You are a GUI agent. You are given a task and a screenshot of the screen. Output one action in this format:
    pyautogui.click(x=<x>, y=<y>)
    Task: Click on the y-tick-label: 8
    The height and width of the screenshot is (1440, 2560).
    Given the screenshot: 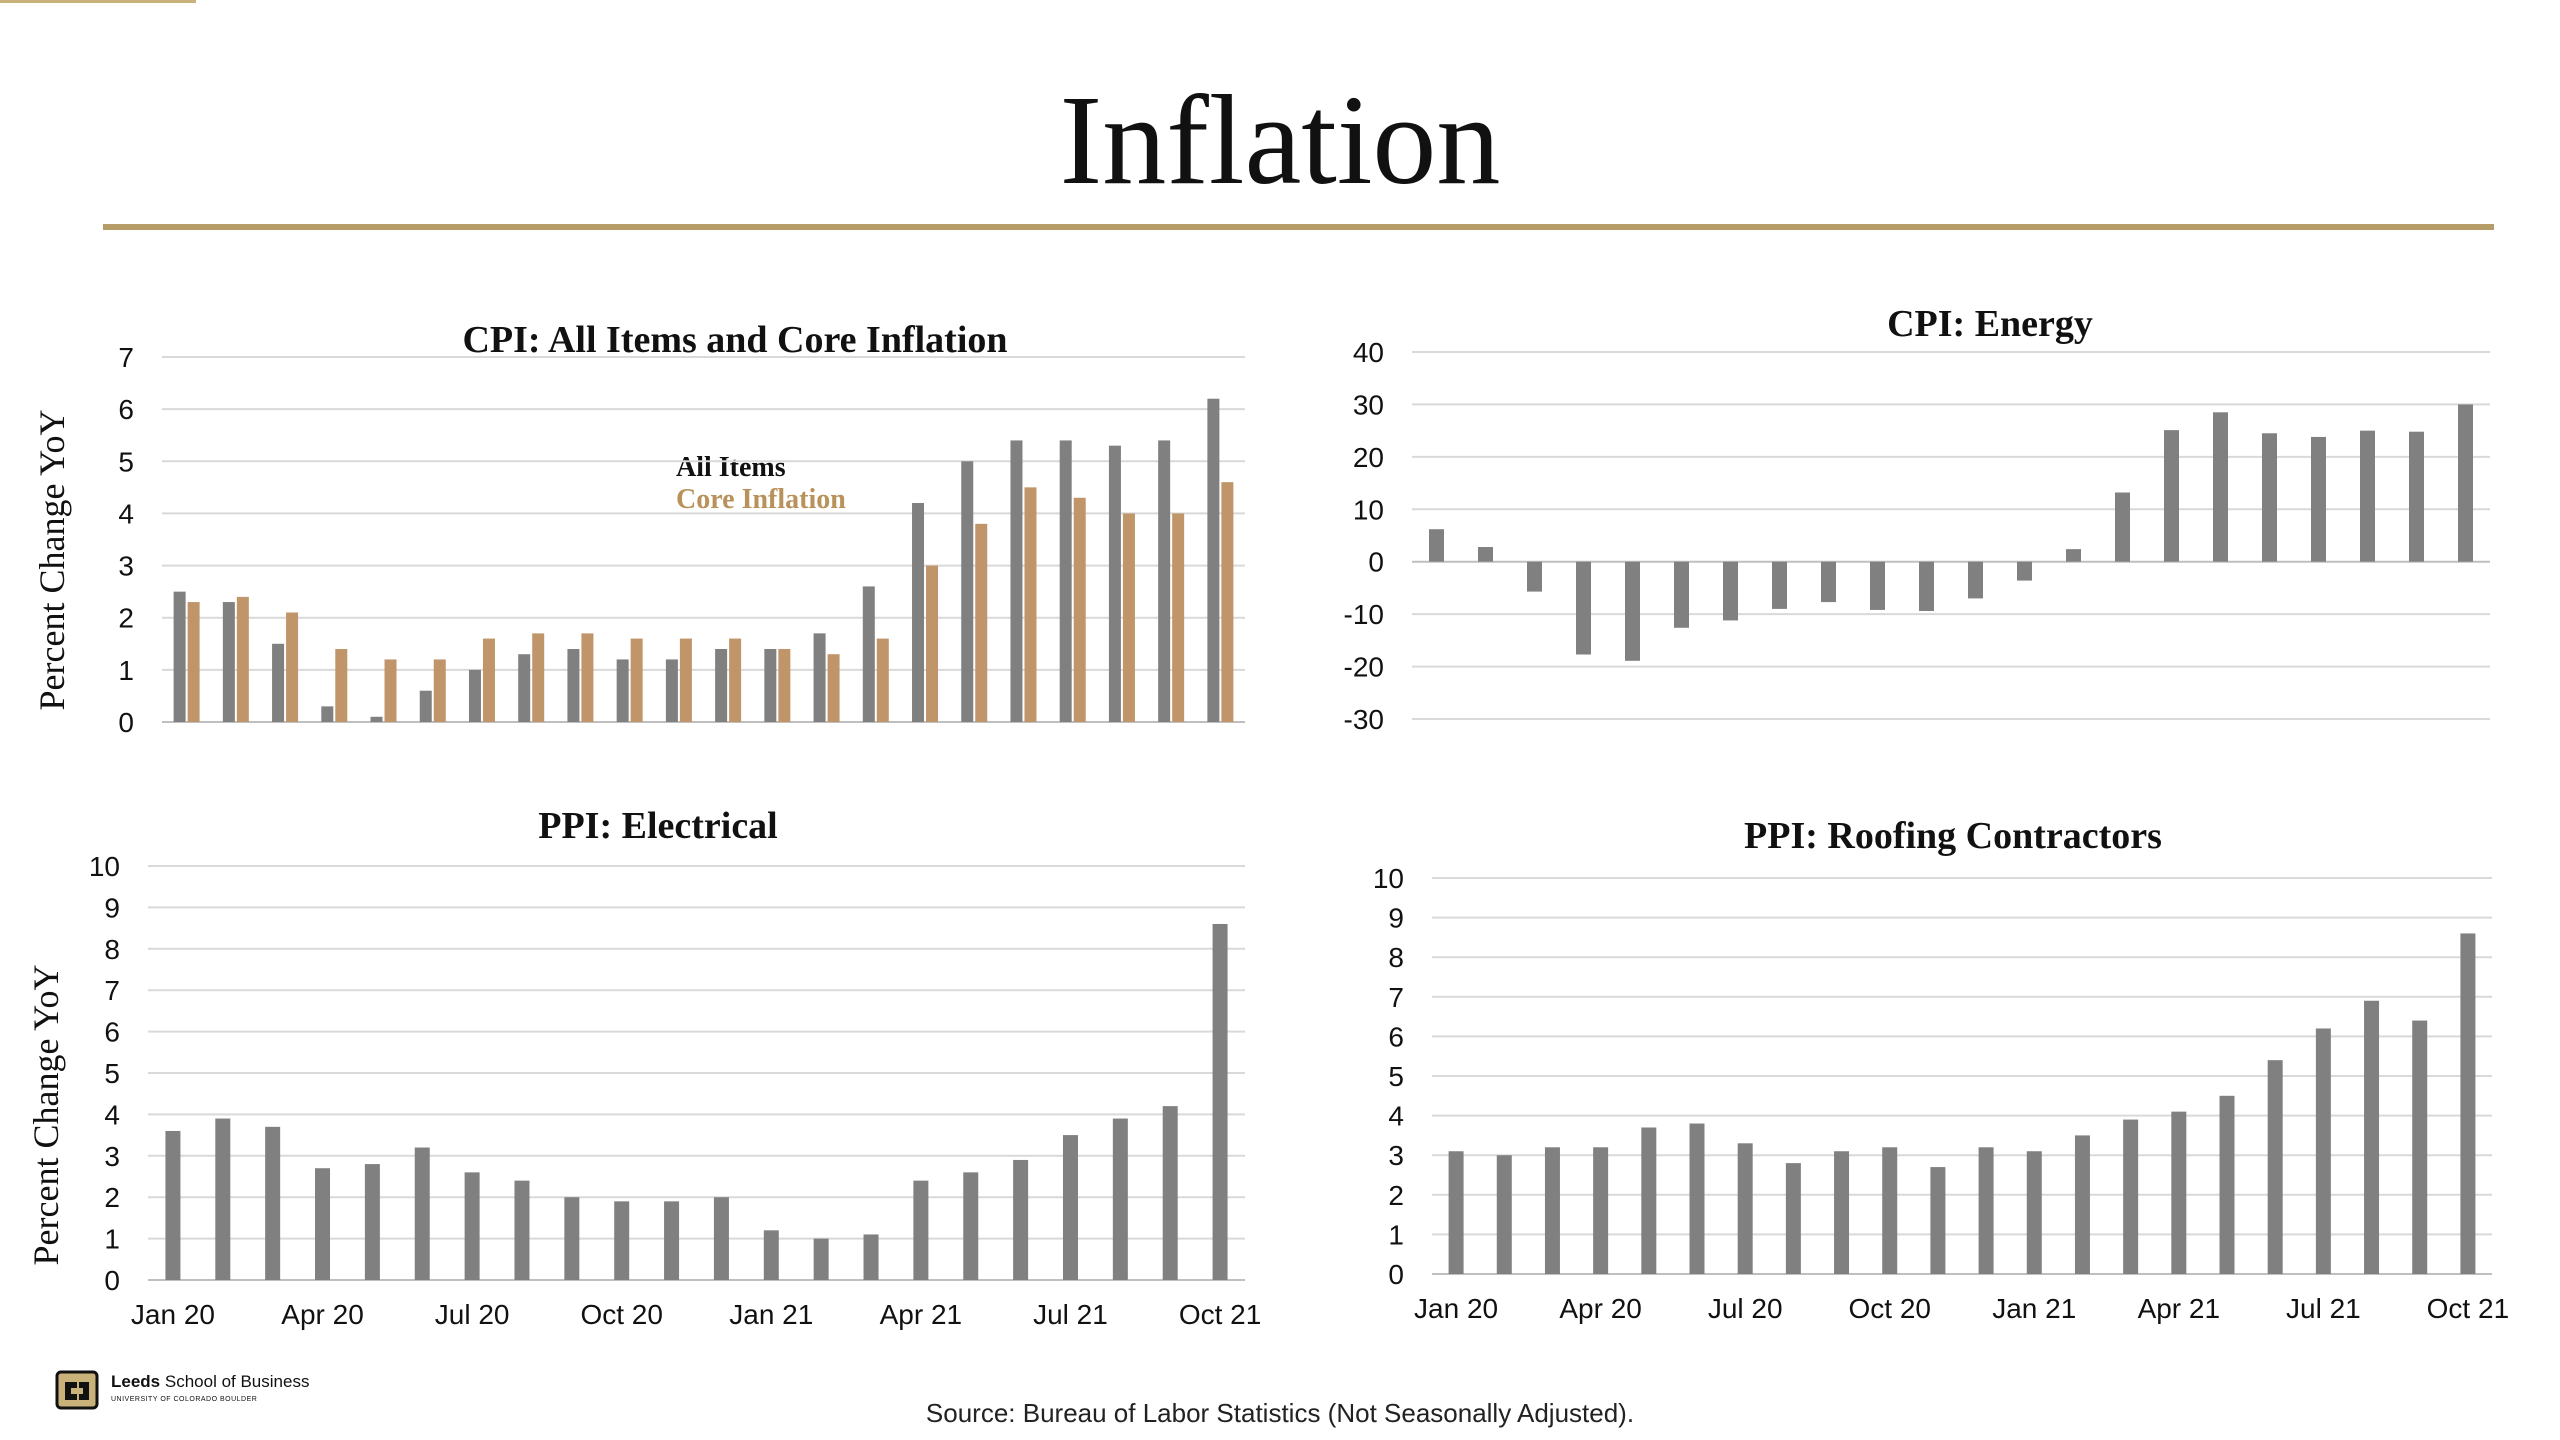 What is the action you would take?
    pyautogui.click(x=1396, y=957)
    